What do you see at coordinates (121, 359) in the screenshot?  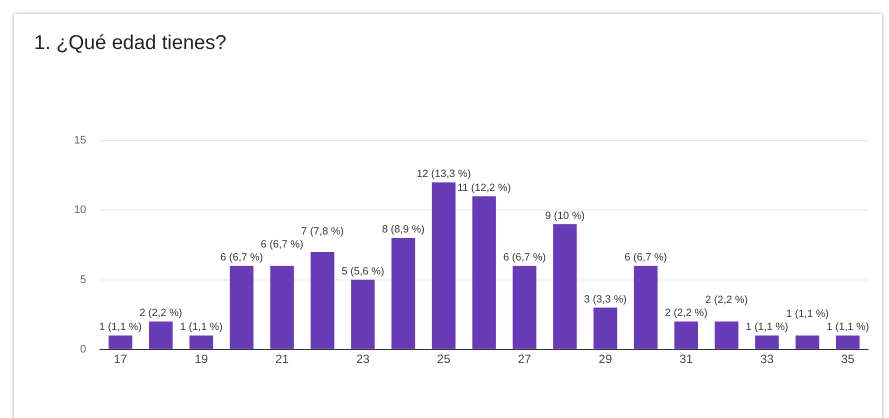 I see `x-tick-label: 17` at bounding box center [121, 359].